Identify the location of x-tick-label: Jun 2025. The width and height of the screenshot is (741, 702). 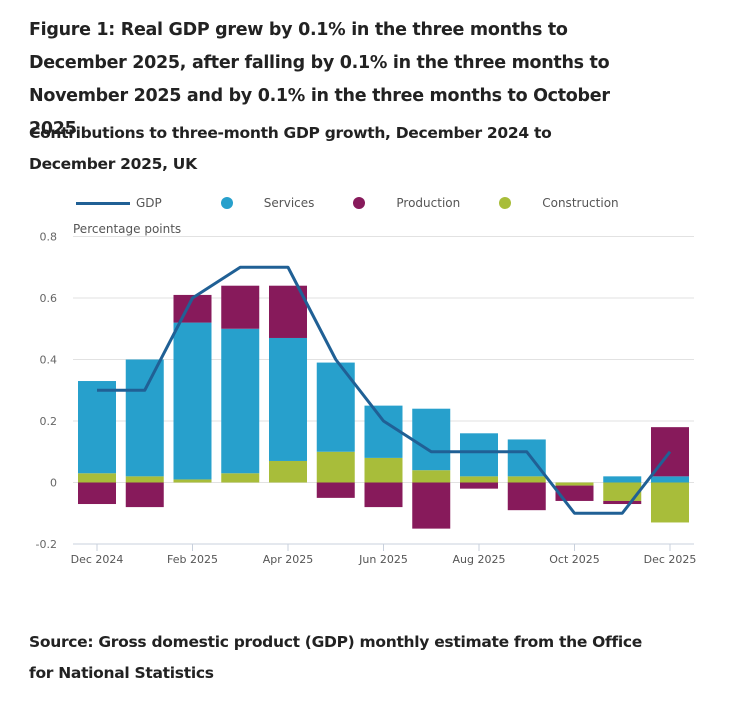
(383, 559).